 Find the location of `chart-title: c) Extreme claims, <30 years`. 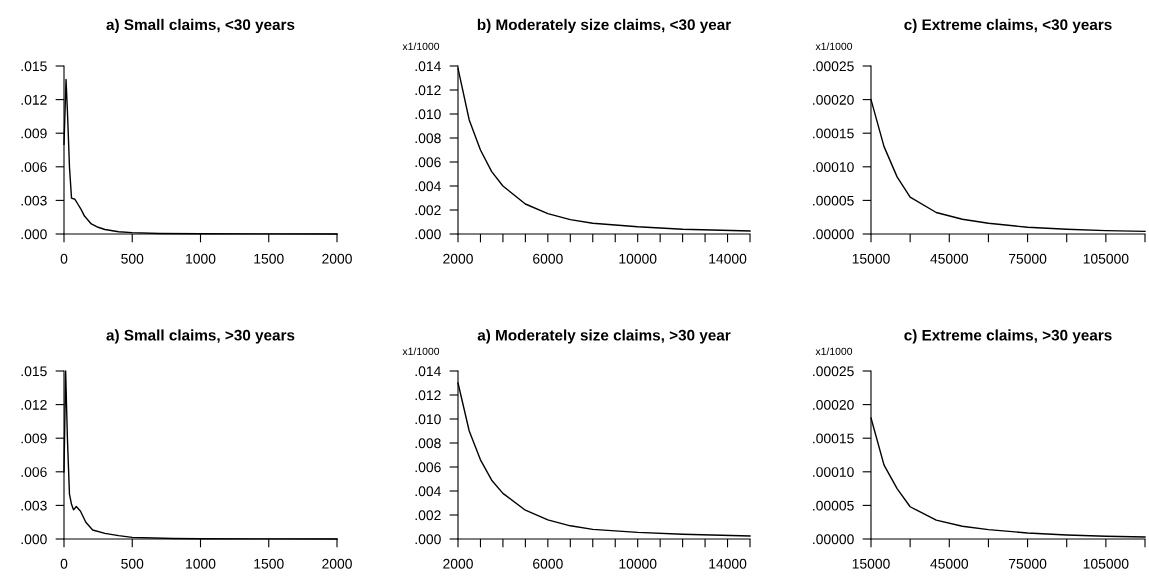

chart-title: c) Extreme claims, <30 years is located at coordinates (1008, 26).